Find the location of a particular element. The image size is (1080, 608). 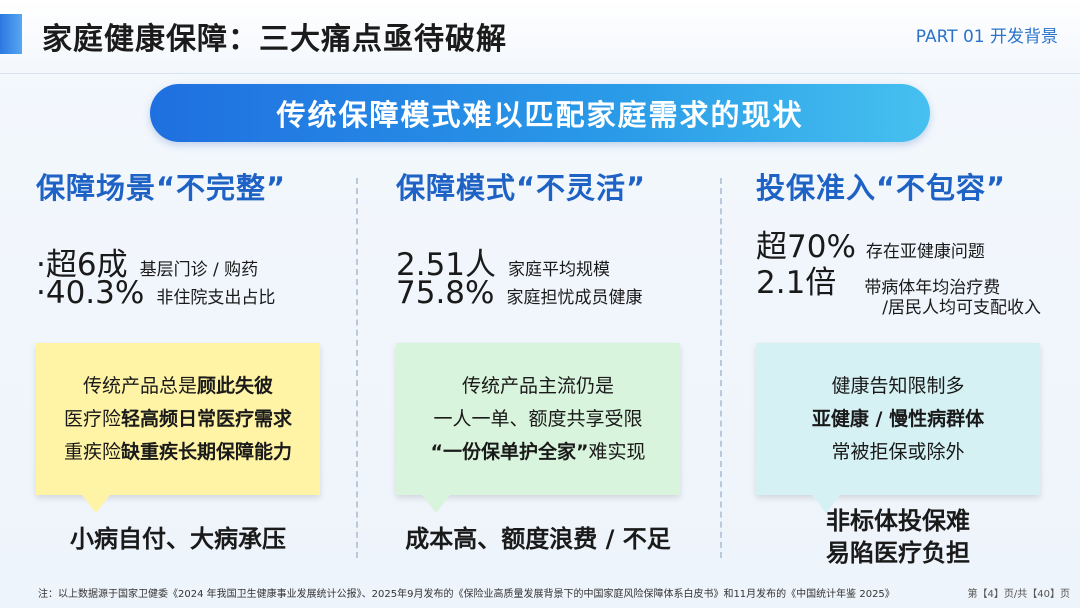

stat-value: 2.51人 is located at coordinates (446, 265).